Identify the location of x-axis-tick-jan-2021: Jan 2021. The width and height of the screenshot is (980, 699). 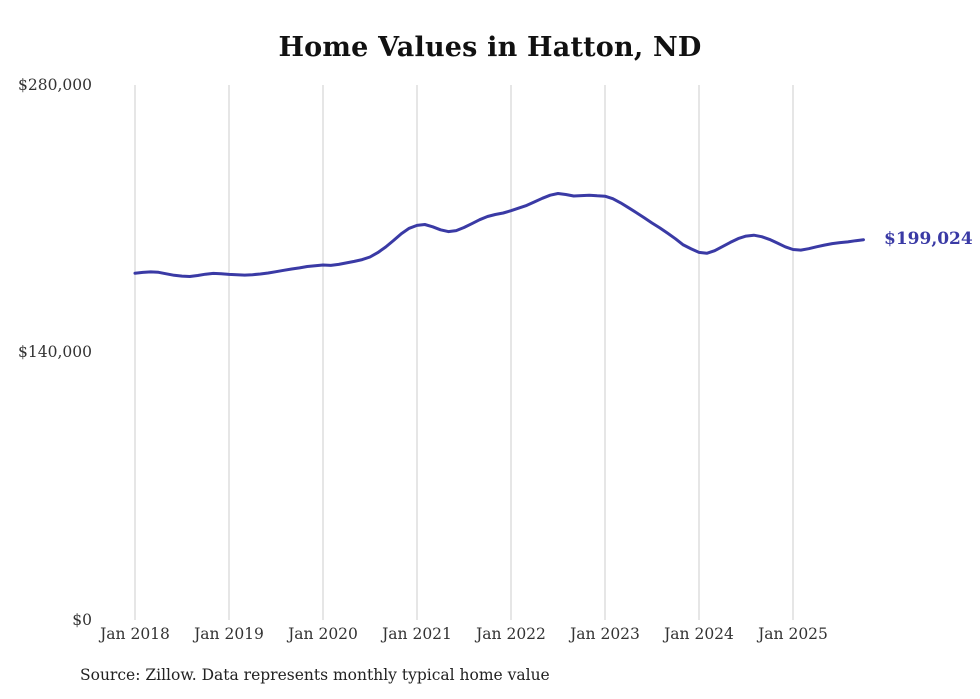
(417, 634).